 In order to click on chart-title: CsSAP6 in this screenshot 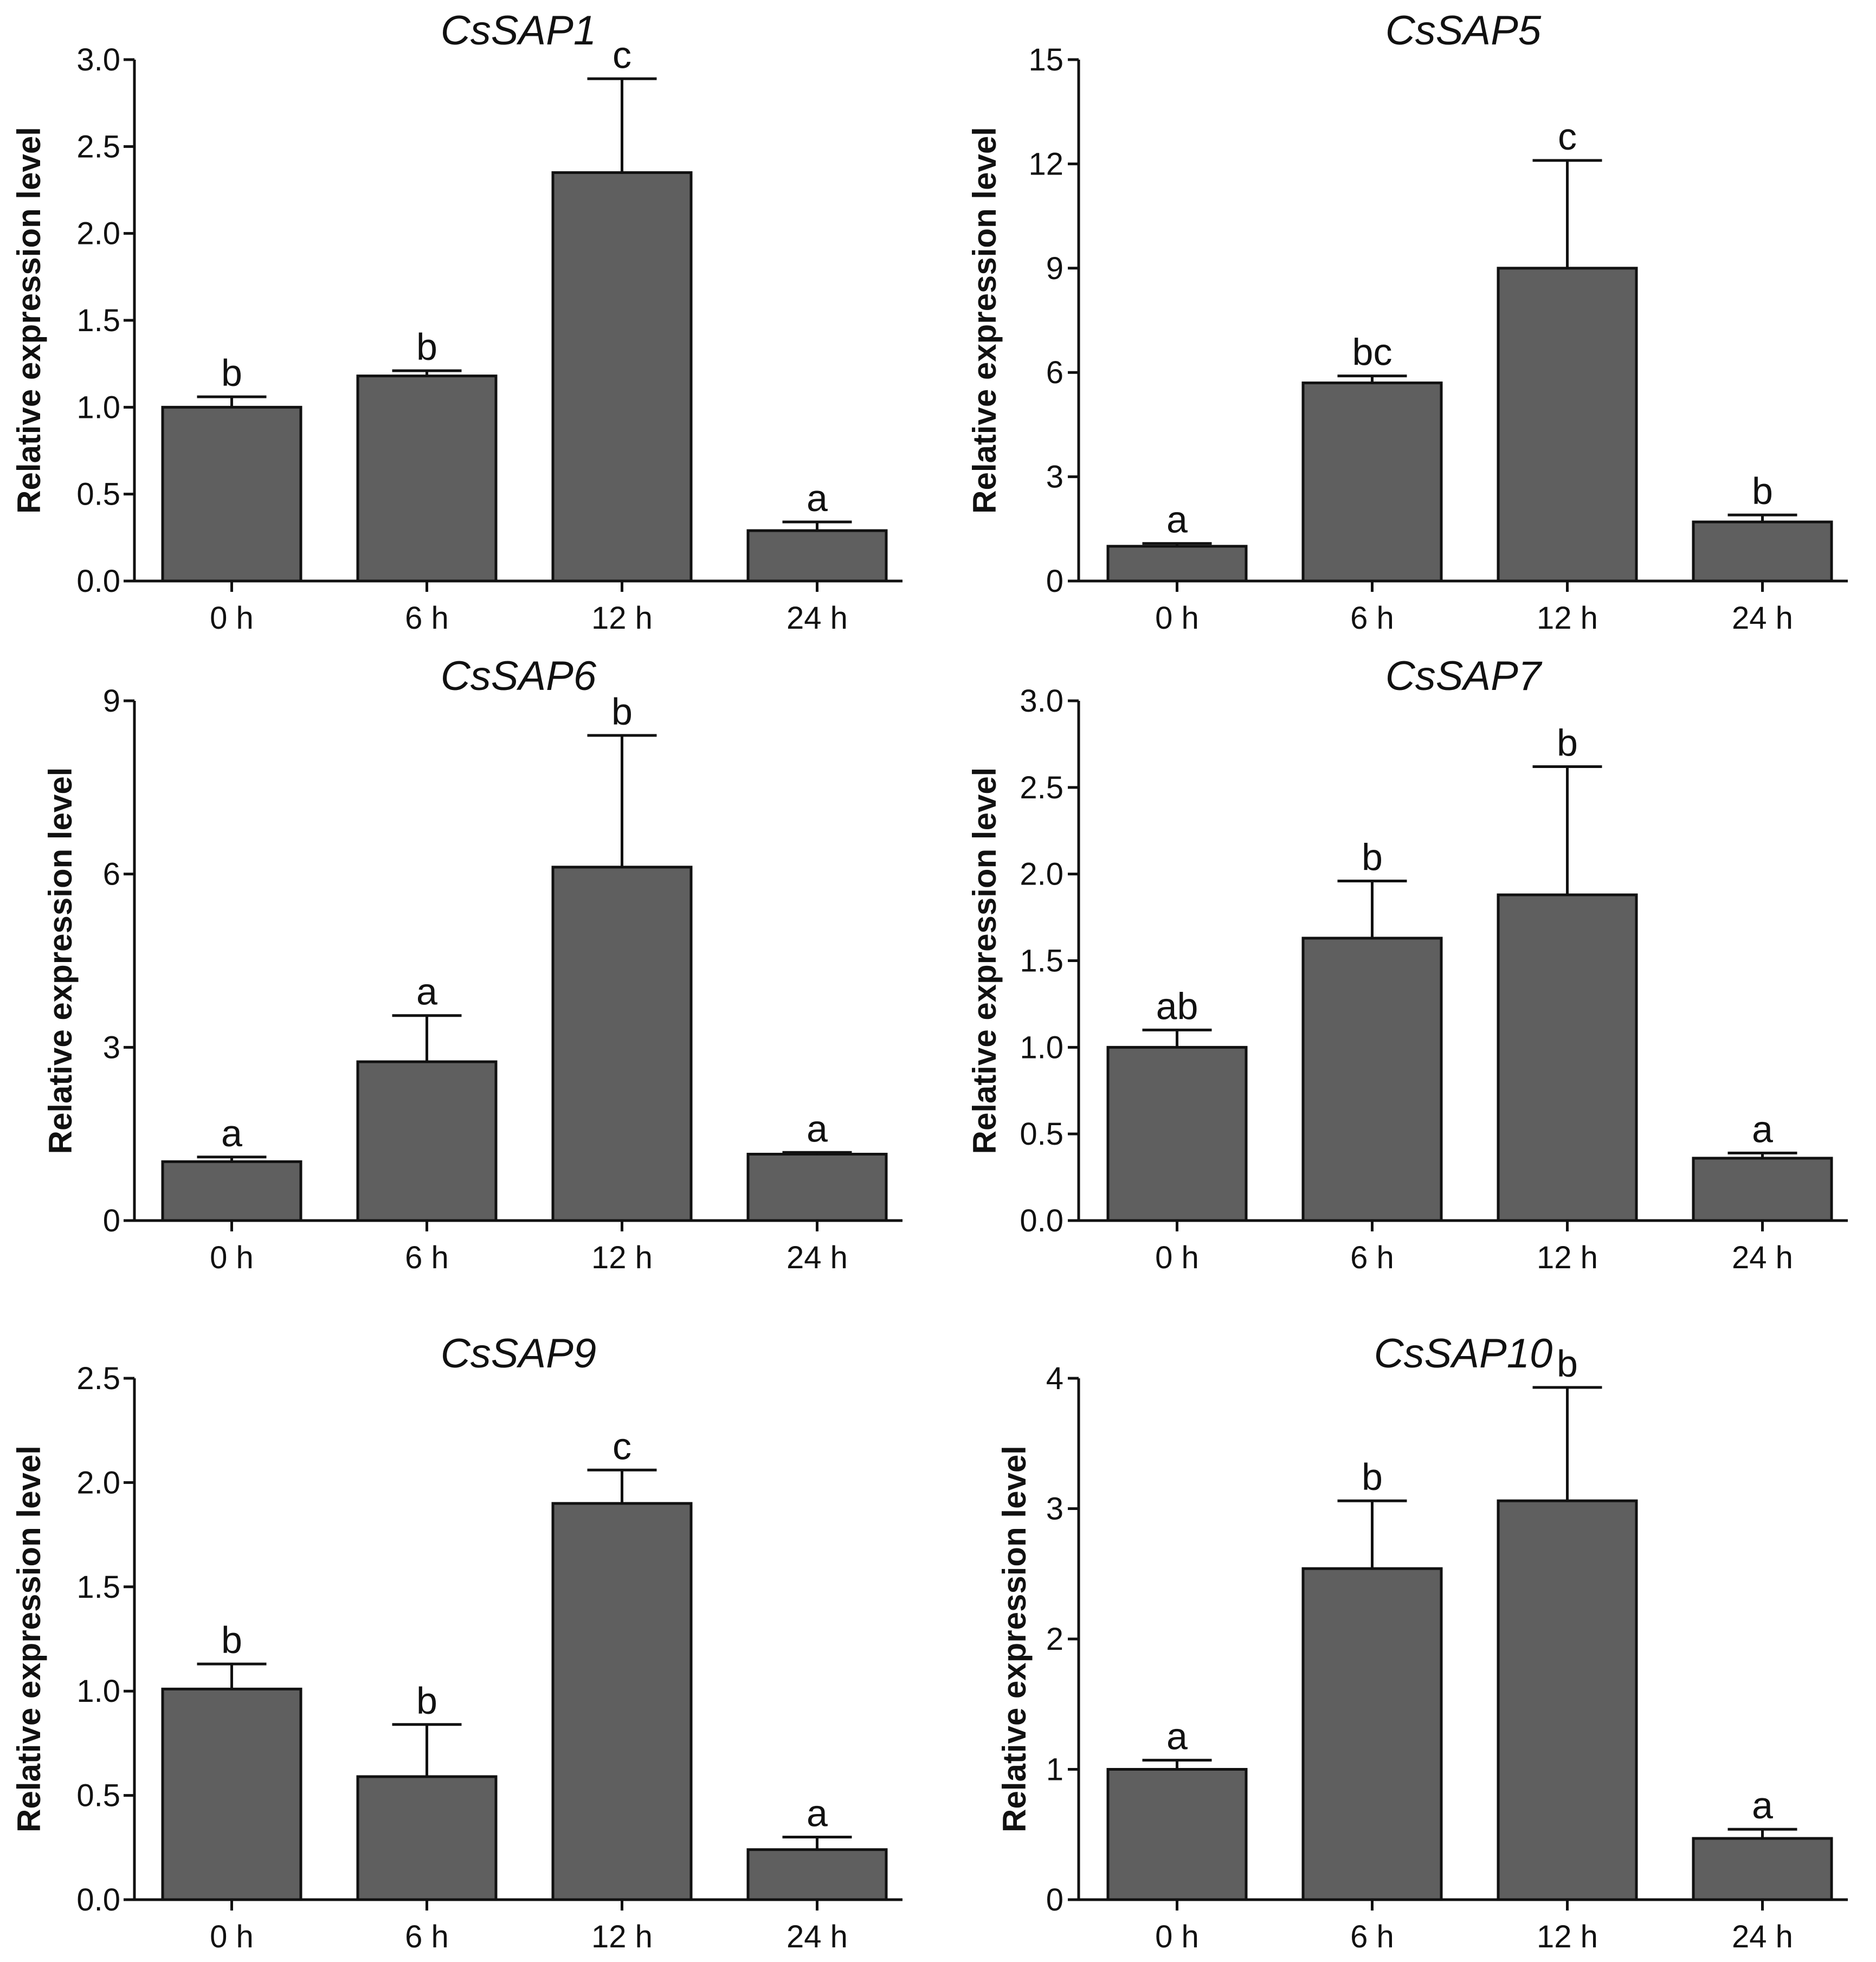, I will do `click(519, 676)`.